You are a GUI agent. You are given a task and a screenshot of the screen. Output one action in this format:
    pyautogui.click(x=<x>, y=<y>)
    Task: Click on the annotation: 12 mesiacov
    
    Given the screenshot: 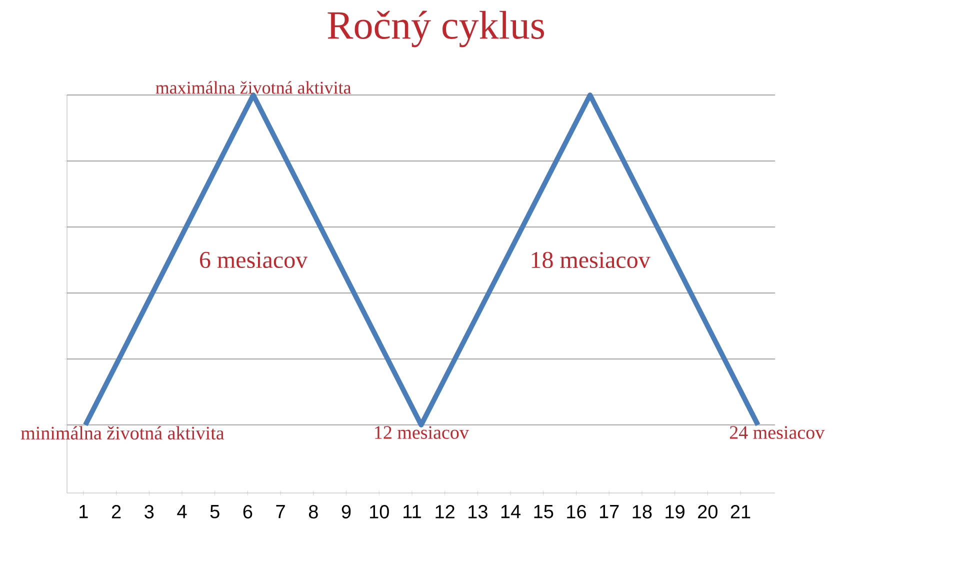 What is the action you would take?
    pyautogui.click(x=422, y=432)
    